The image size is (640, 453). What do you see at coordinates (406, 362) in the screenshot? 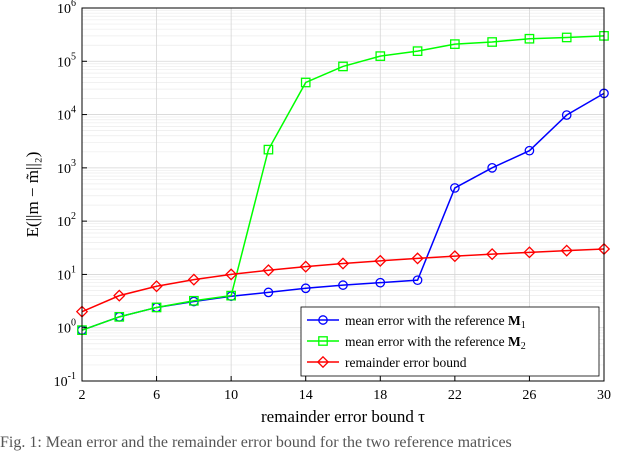
I see `legend-label: remainder error bound` at bounding box center [406, 362].